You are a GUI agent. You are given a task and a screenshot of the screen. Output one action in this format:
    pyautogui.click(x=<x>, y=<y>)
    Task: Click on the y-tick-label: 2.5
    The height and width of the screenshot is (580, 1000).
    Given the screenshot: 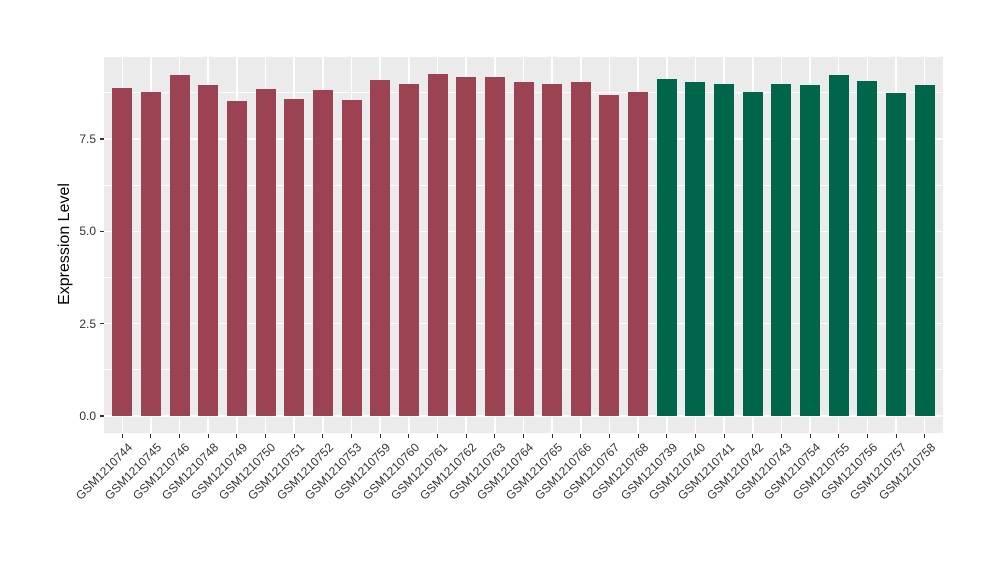 What is the action you would take?
    pyautogui.click(x=87, y=323)
    